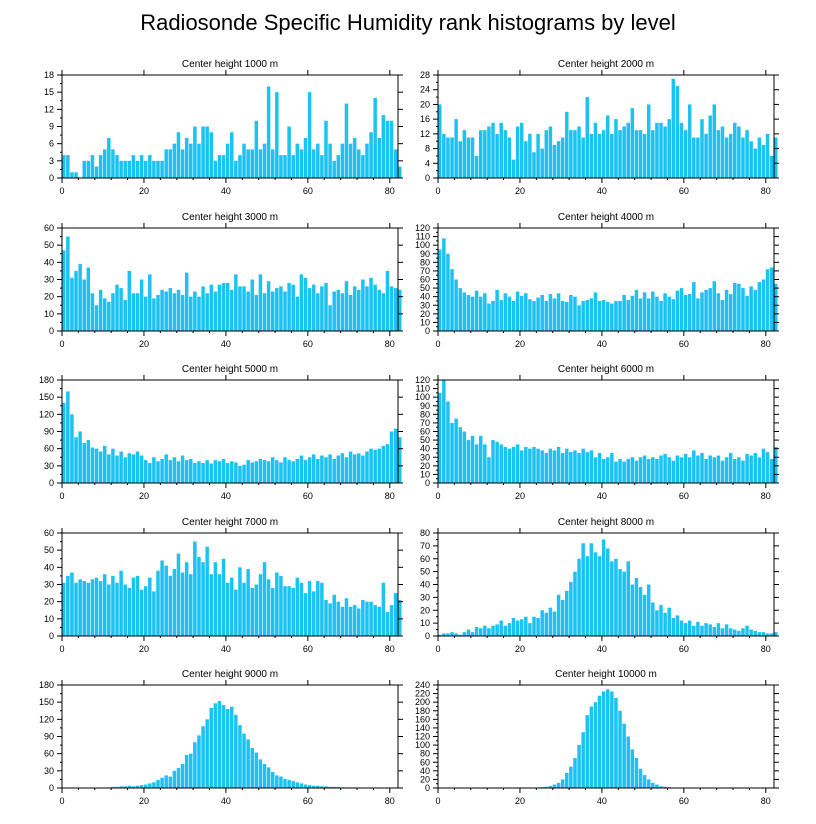 The image size is (816, 824). What do you see at coordinates (437, 344) in the screenshot?
I see `x-tick-label: 0` at bounding box center [437, 344].